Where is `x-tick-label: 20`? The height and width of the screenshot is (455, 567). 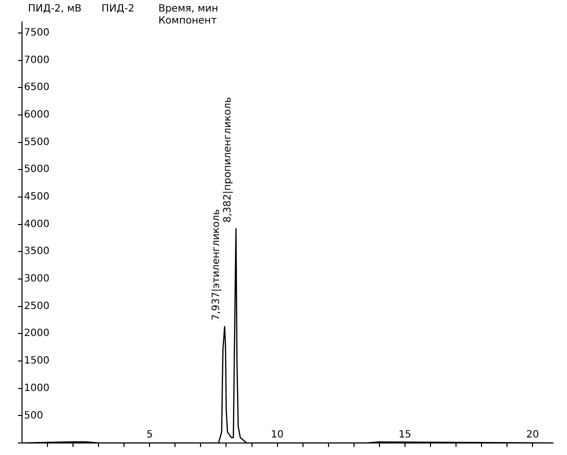 x-tick-label: 20 is located at coordinates (532, 435).